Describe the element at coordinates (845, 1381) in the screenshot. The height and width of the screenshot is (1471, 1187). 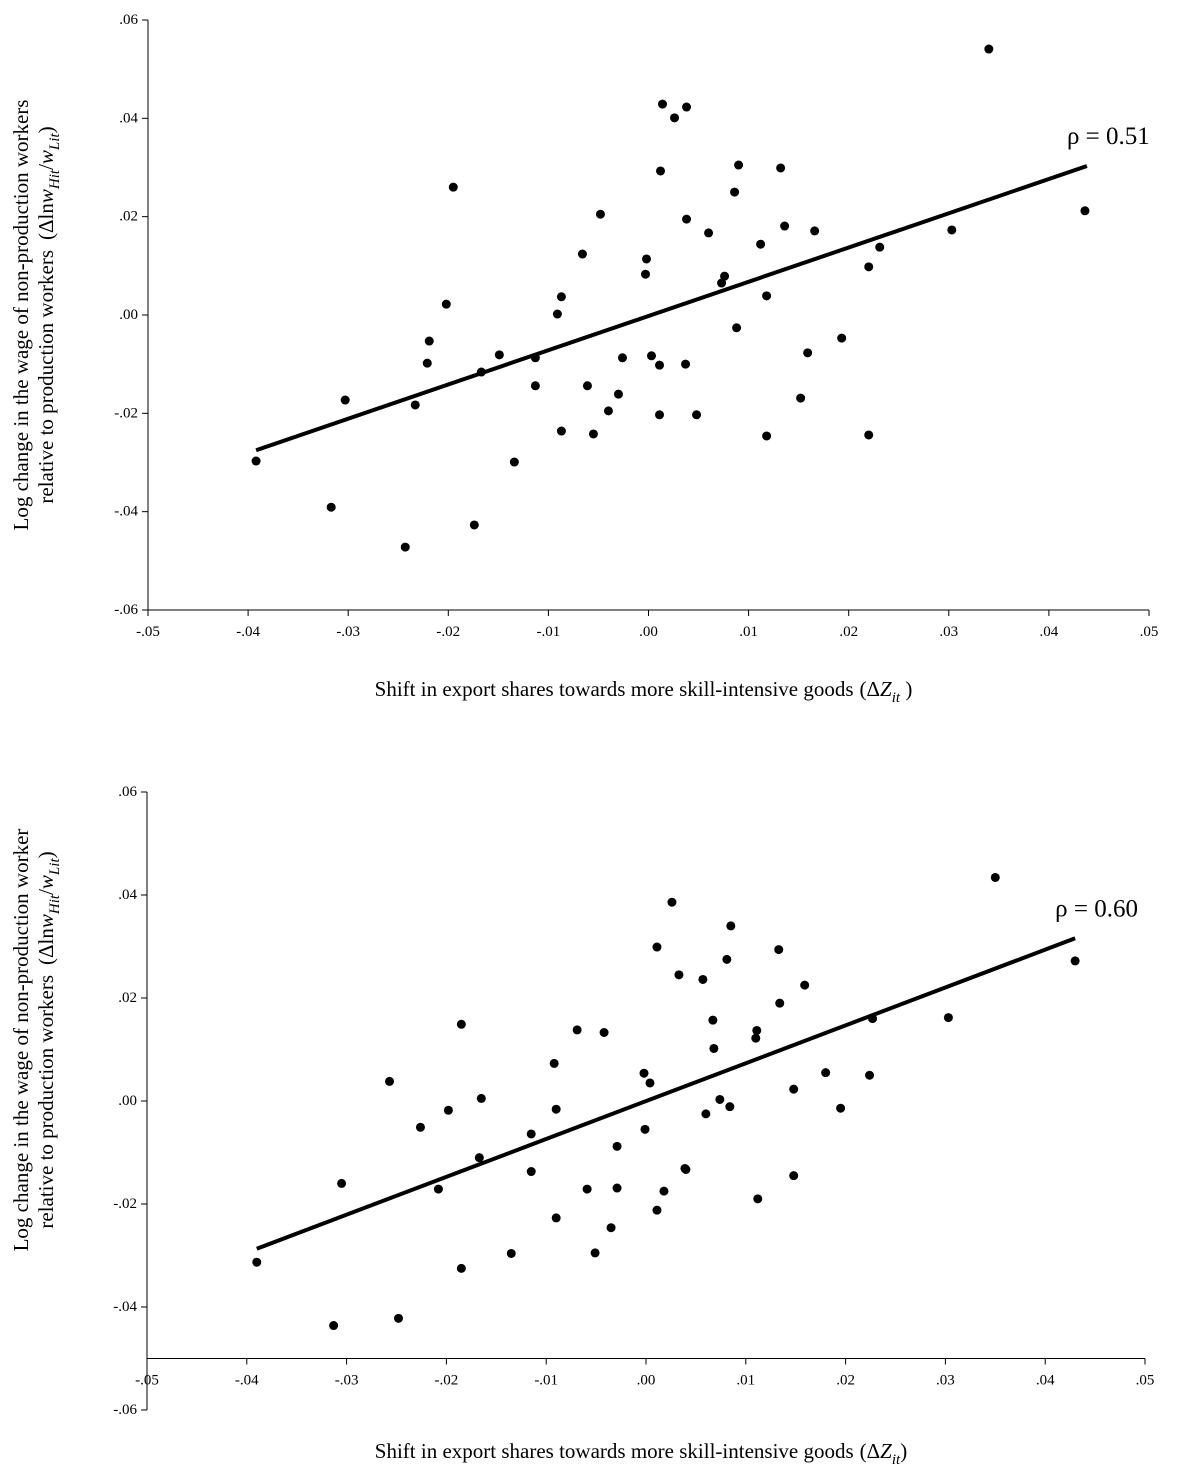
I see `x-tick-label: .02` at that location.